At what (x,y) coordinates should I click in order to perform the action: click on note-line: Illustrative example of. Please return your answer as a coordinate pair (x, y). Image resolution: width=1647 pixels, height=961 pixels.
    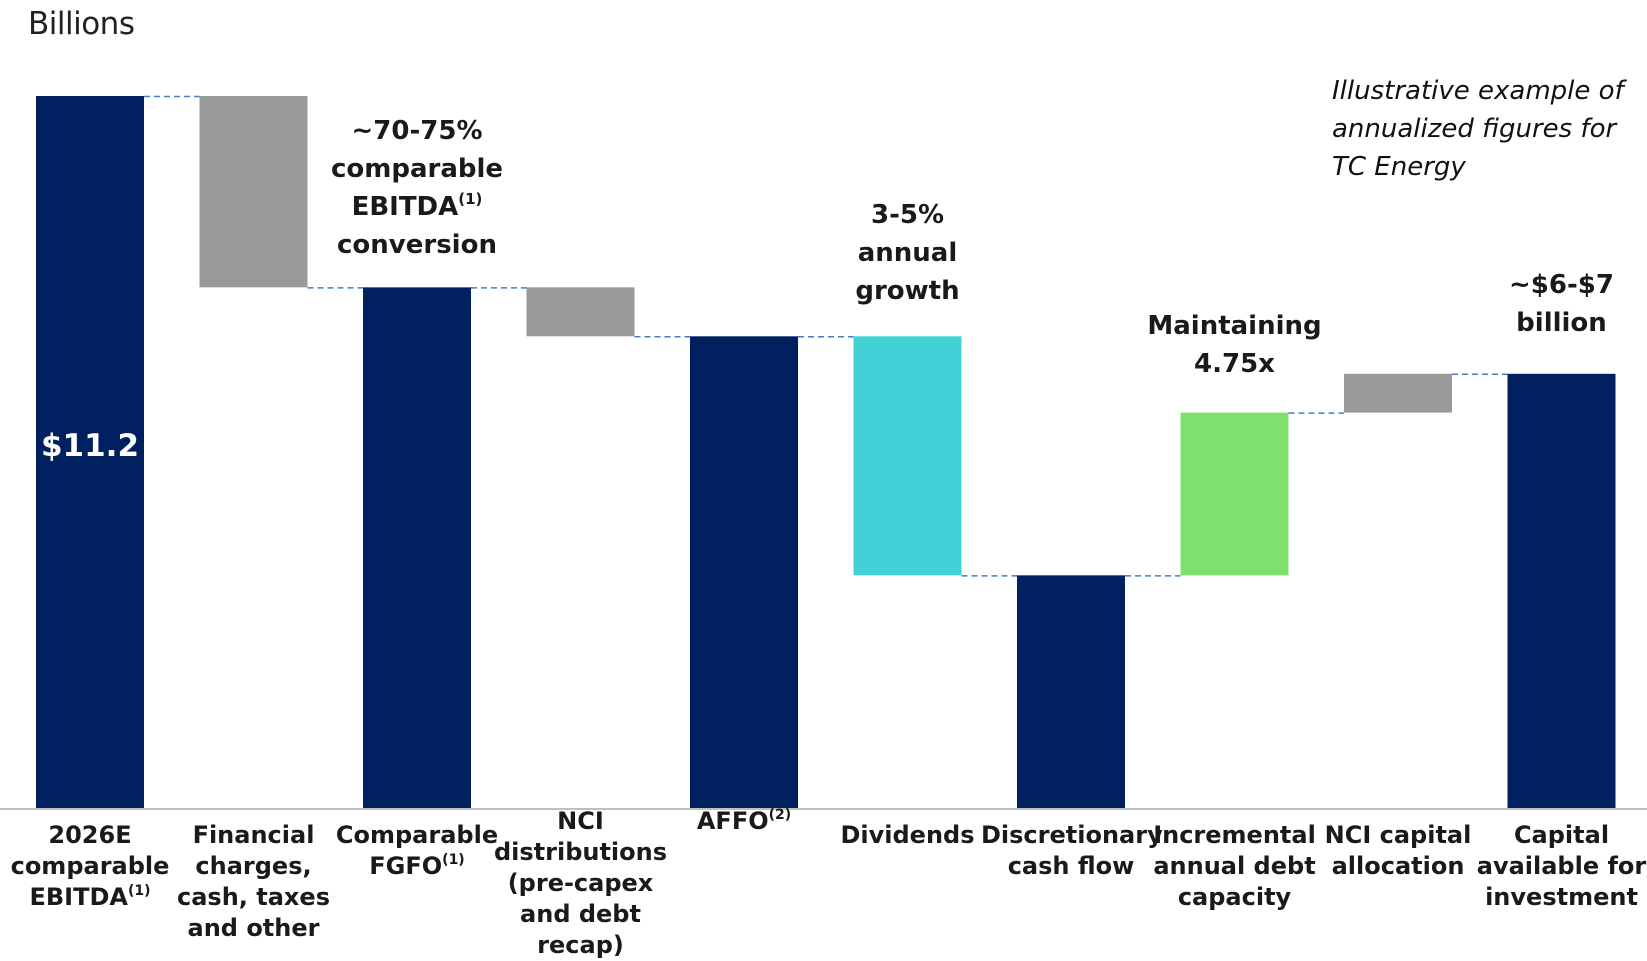
    Looking at the image, I should click on (1478, 91).